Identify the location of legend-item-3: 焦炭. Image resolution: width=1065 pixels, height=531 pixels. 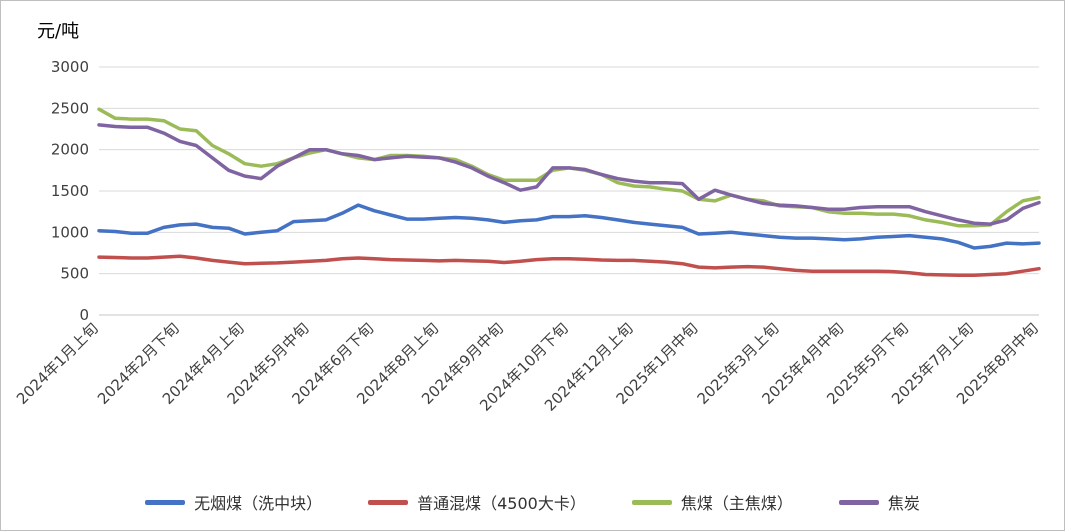
(879, 502).